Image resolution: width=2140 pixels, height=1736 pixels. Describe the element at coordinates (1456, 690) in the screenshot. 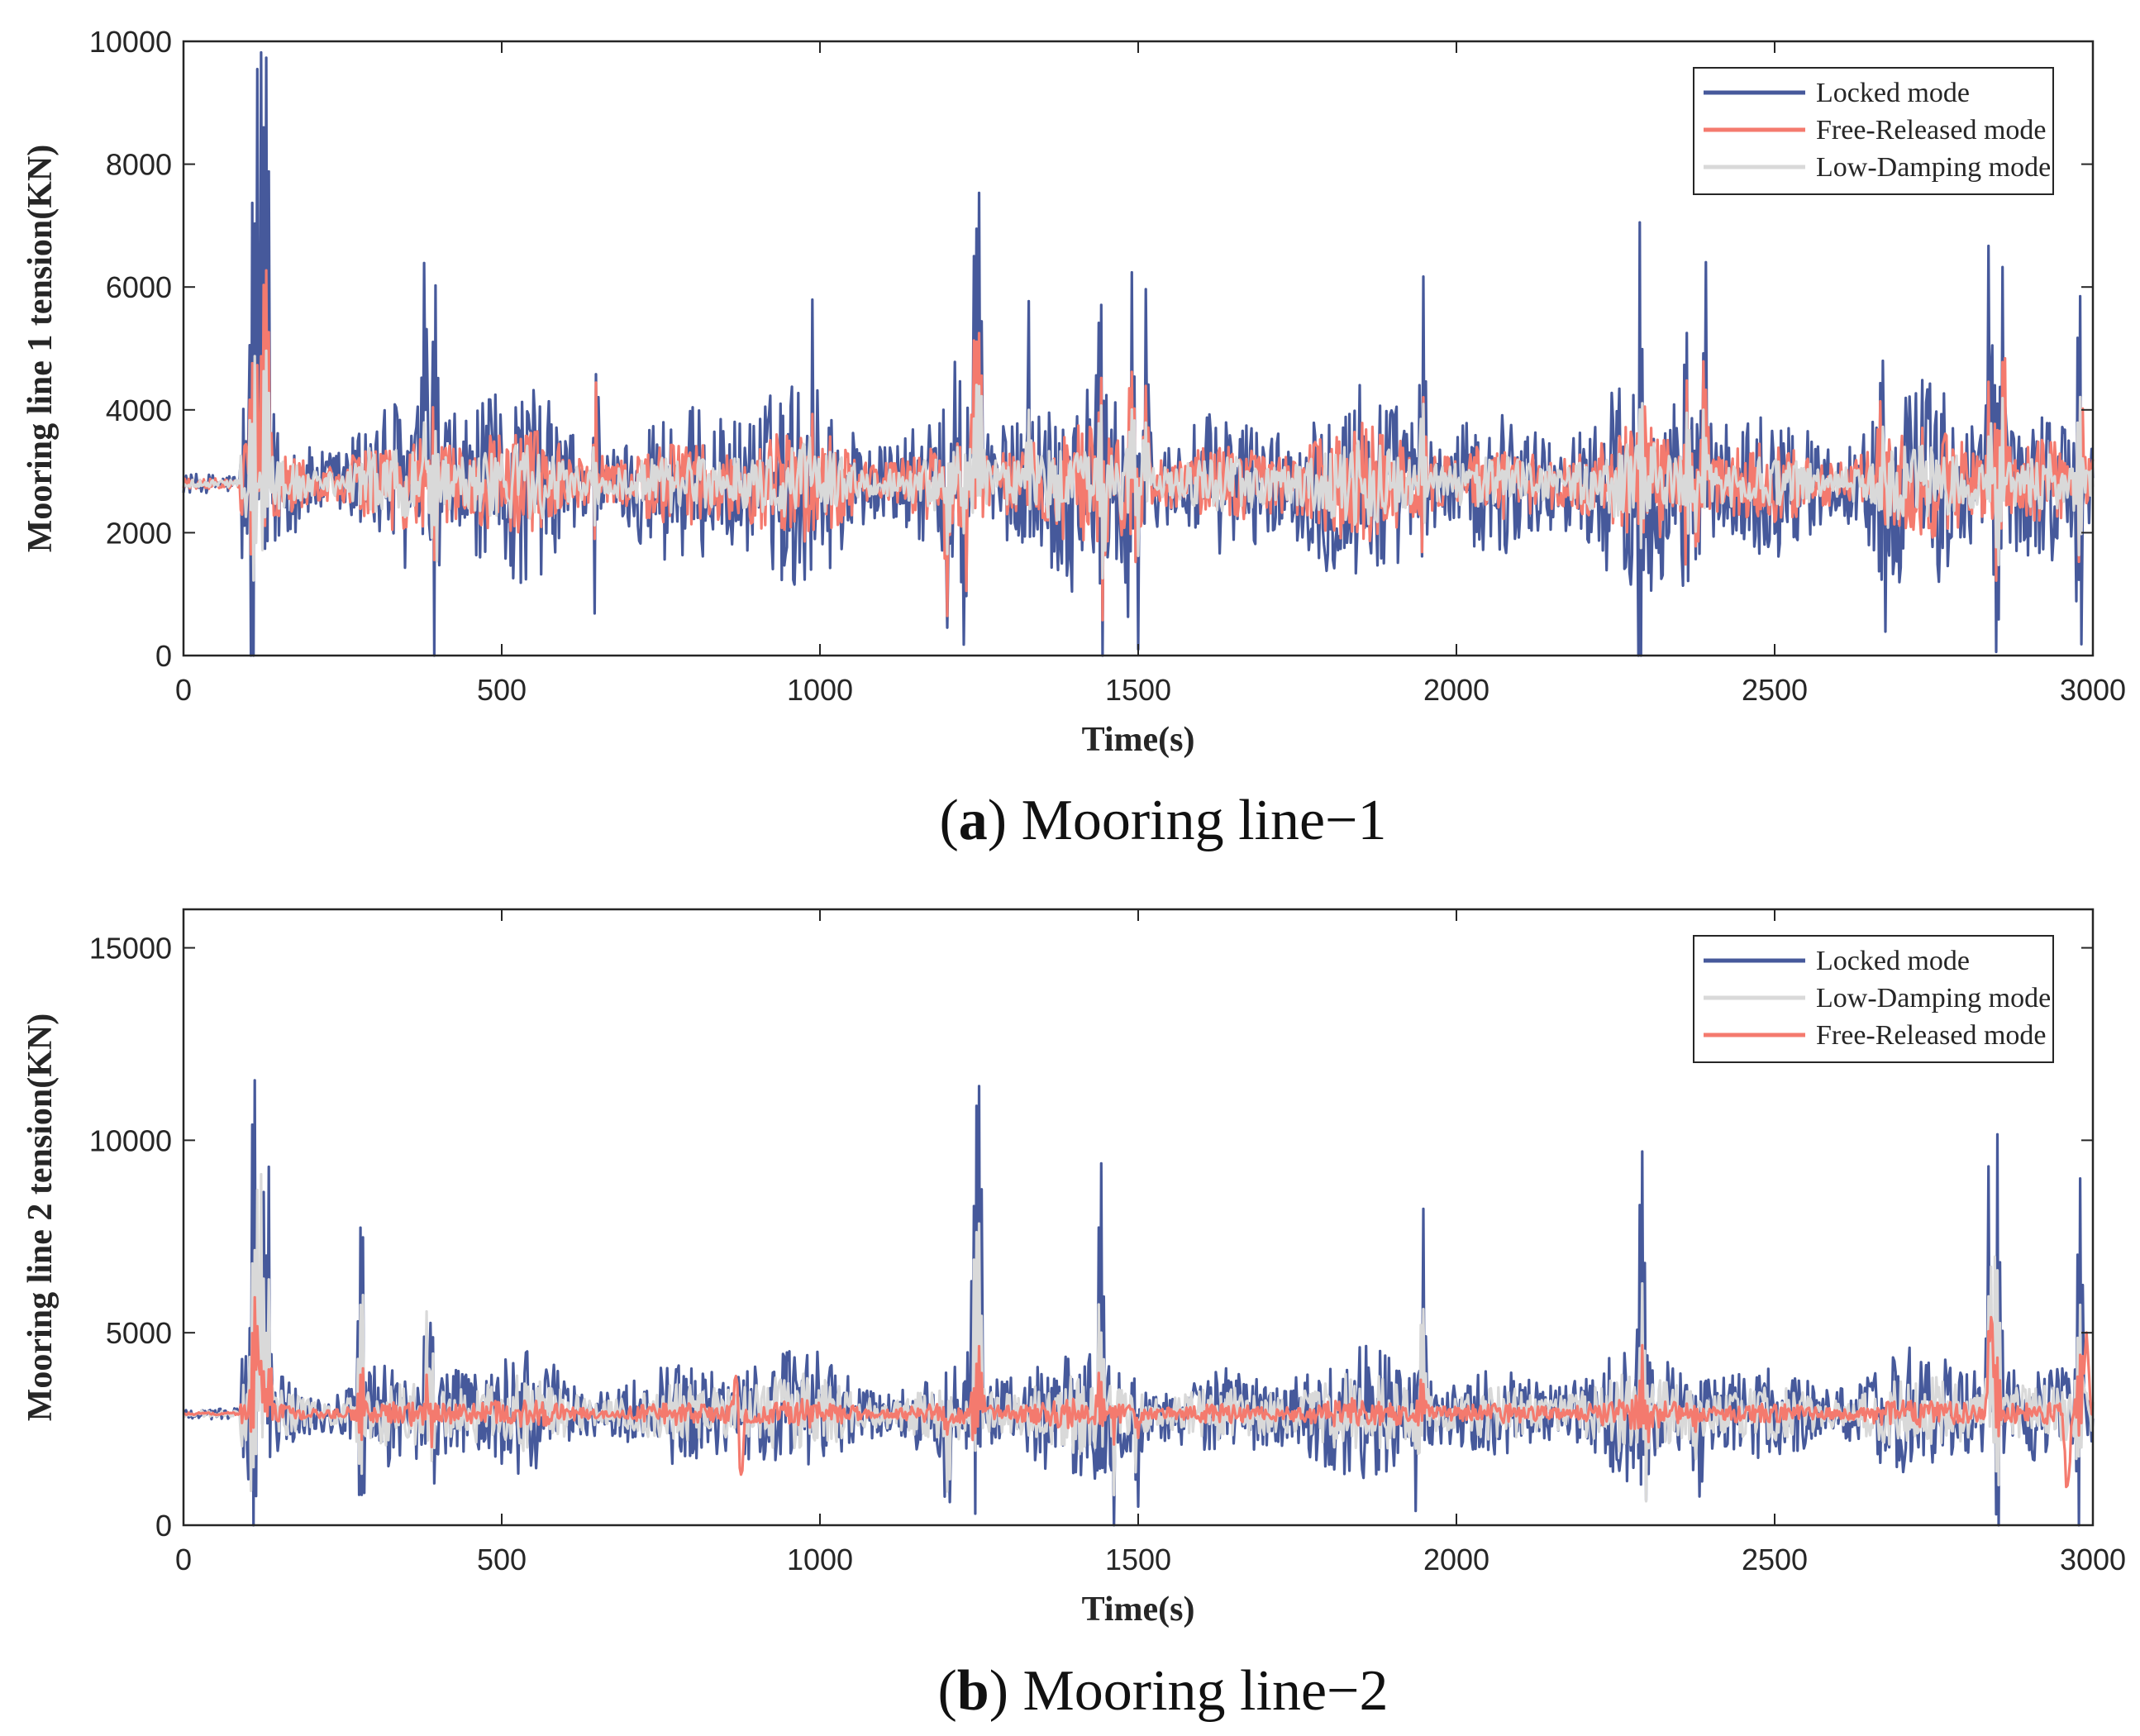

I see `a-x-tick-label: 2000` at that location.